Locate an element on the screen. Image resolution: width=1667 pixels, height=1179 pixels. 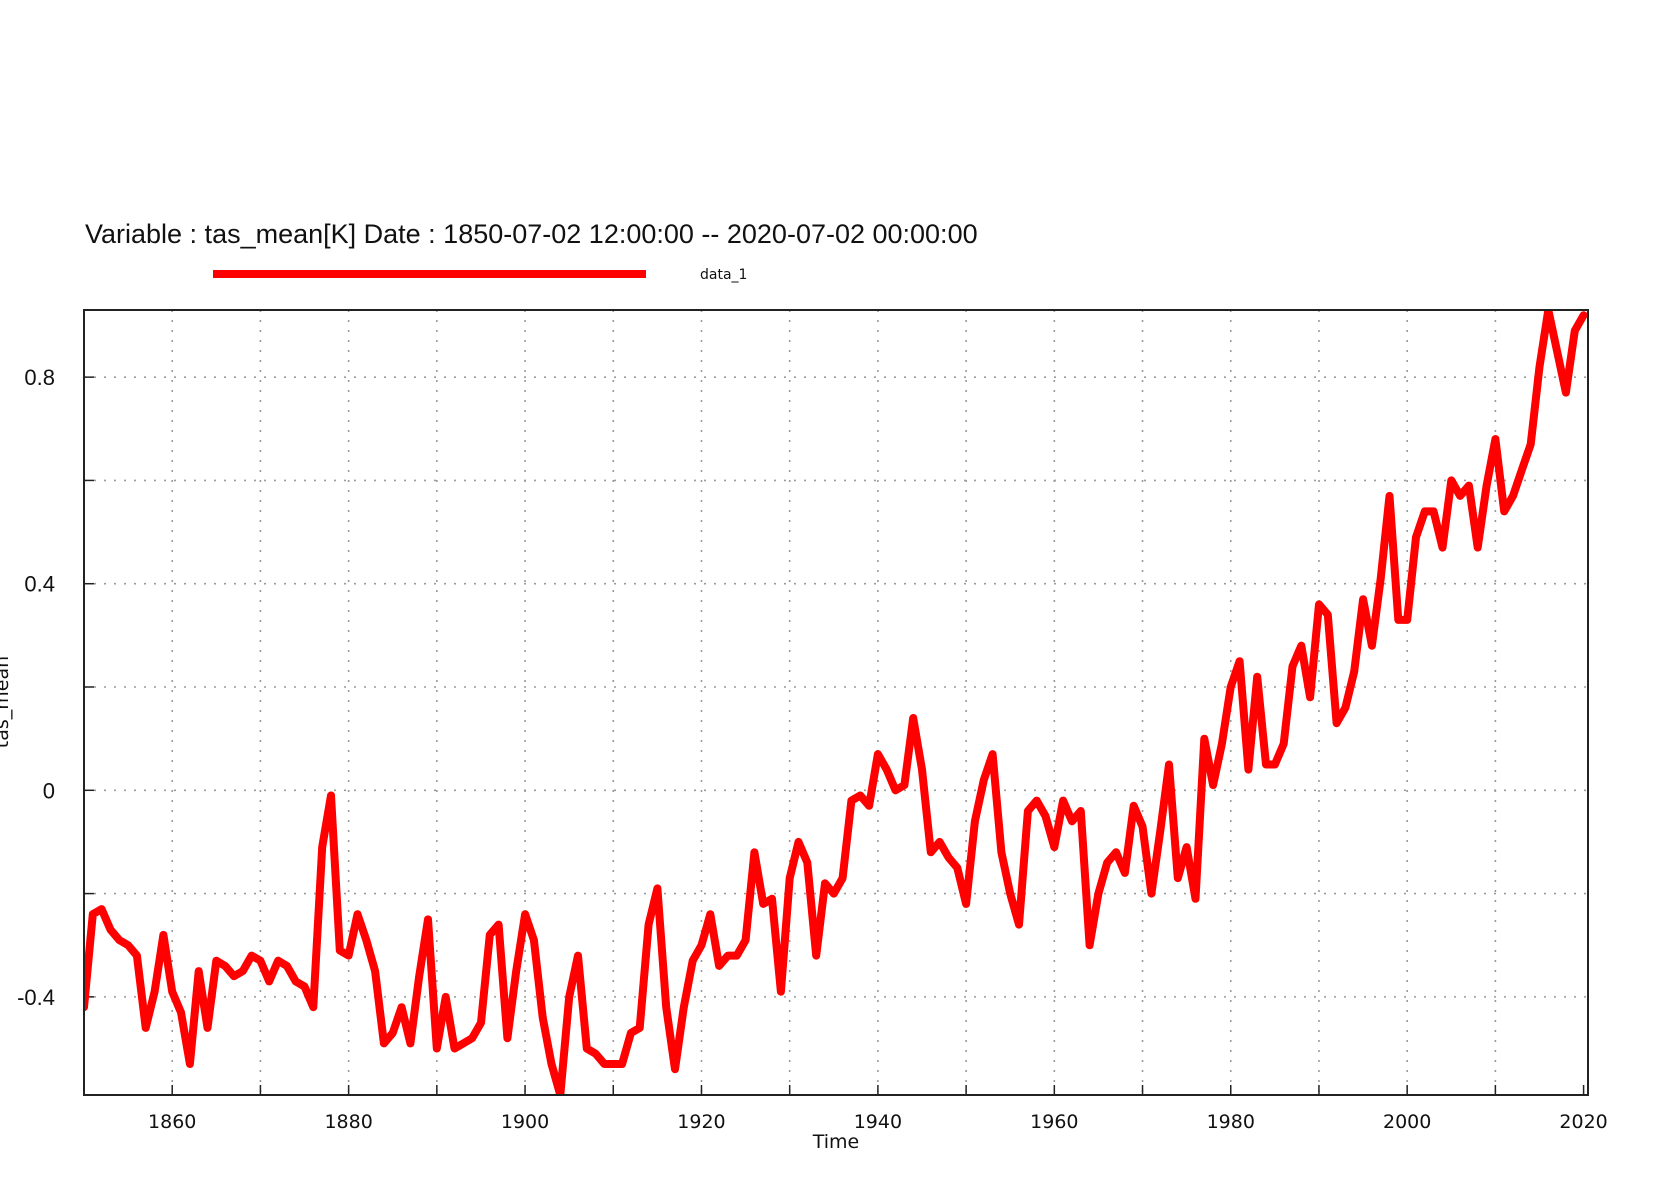
y-axis-label: tas_mean is located at coordinates (6, 702).